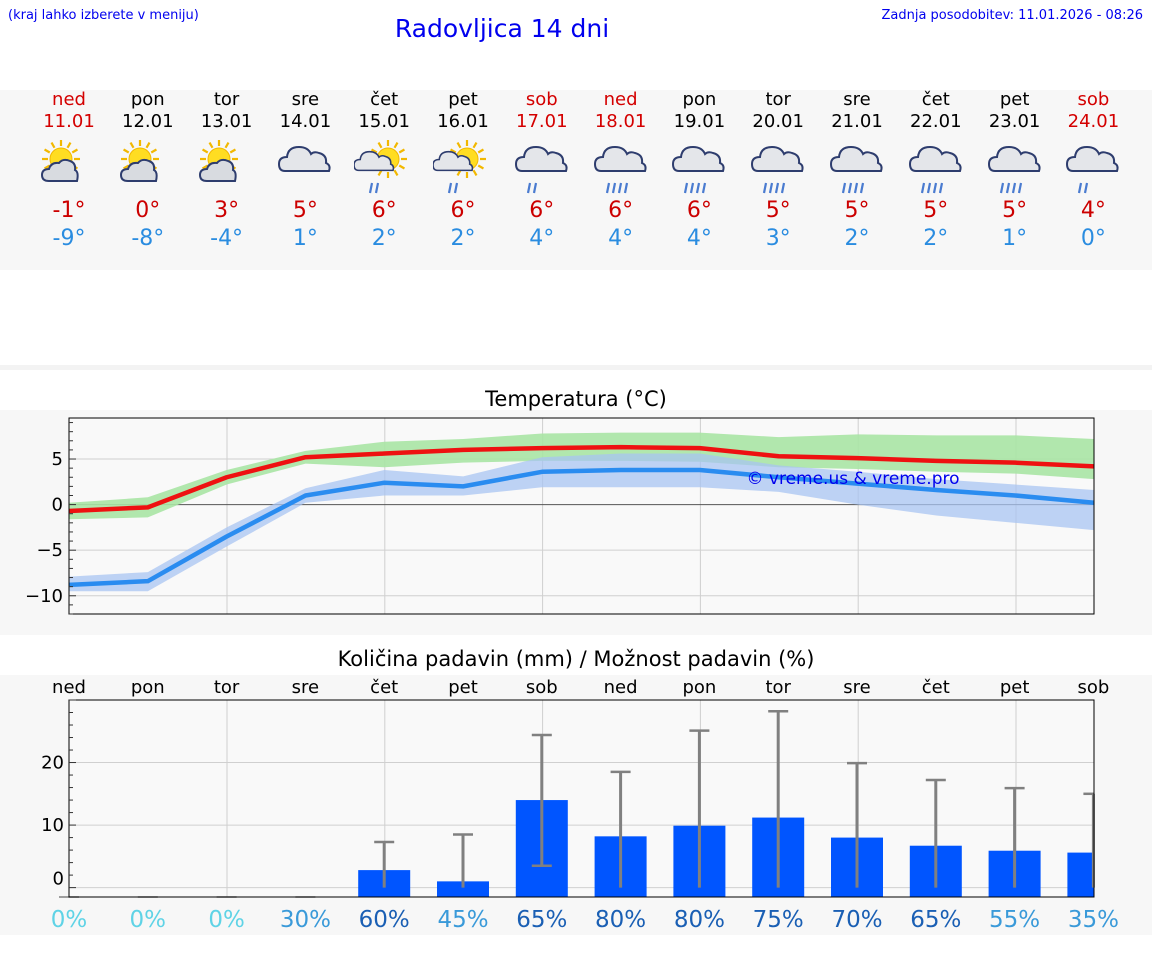 This screenshot has height=975, width=1152. Describe the element at coordinates (778, 121) in the screenshot. I see `day-date: 20.01` at that location.